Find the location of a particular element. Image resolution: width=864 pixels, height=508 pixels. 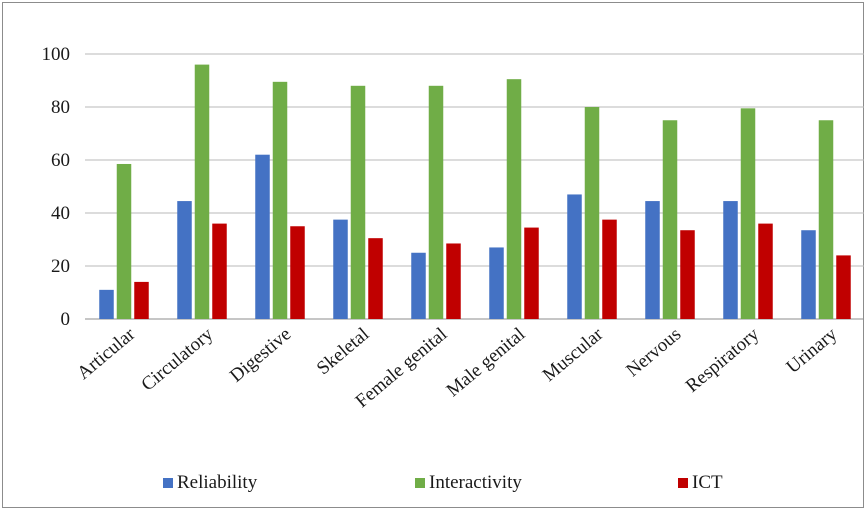

y-tick-label: 40 is located at coordinates (60, 213).